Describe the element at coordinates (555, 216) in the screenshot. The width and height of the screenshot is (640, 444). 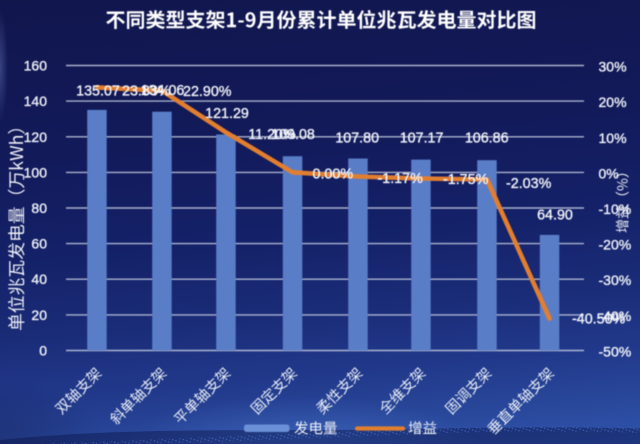
I see `svg-text: 64.90` at that location.